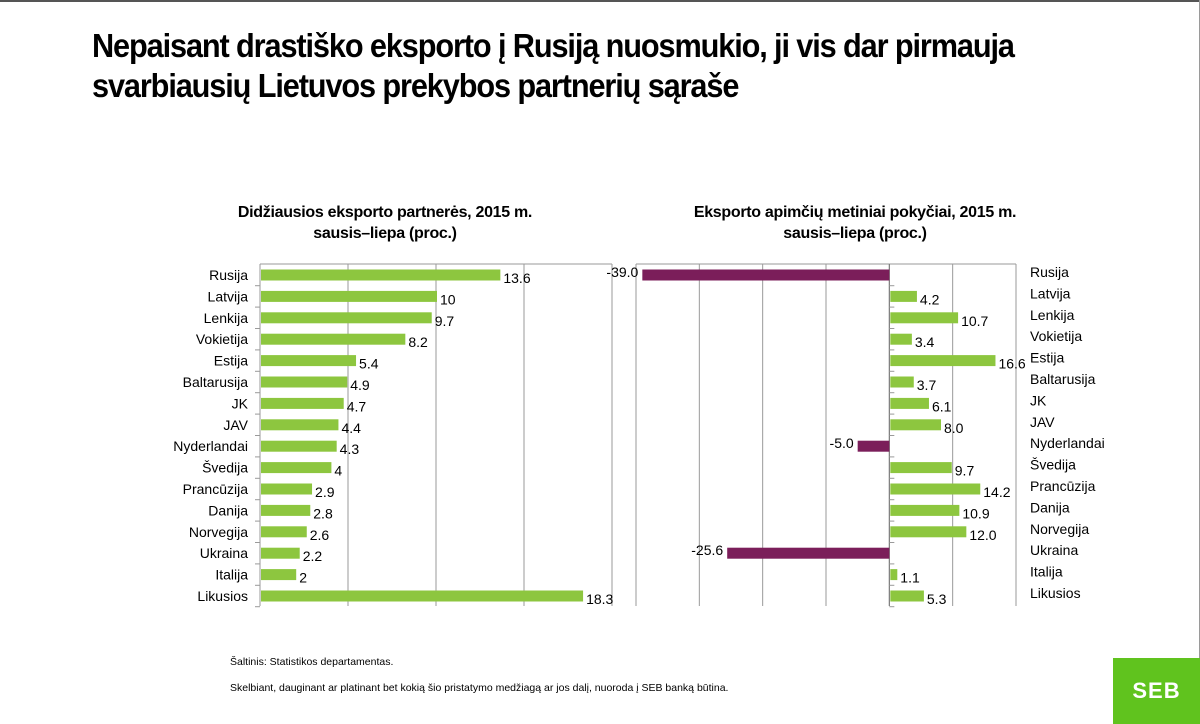  What do you see at coordinates (910, 578) in the screenshot?
I see `right-value-label: 1.1` at bounding box center [910, 578].